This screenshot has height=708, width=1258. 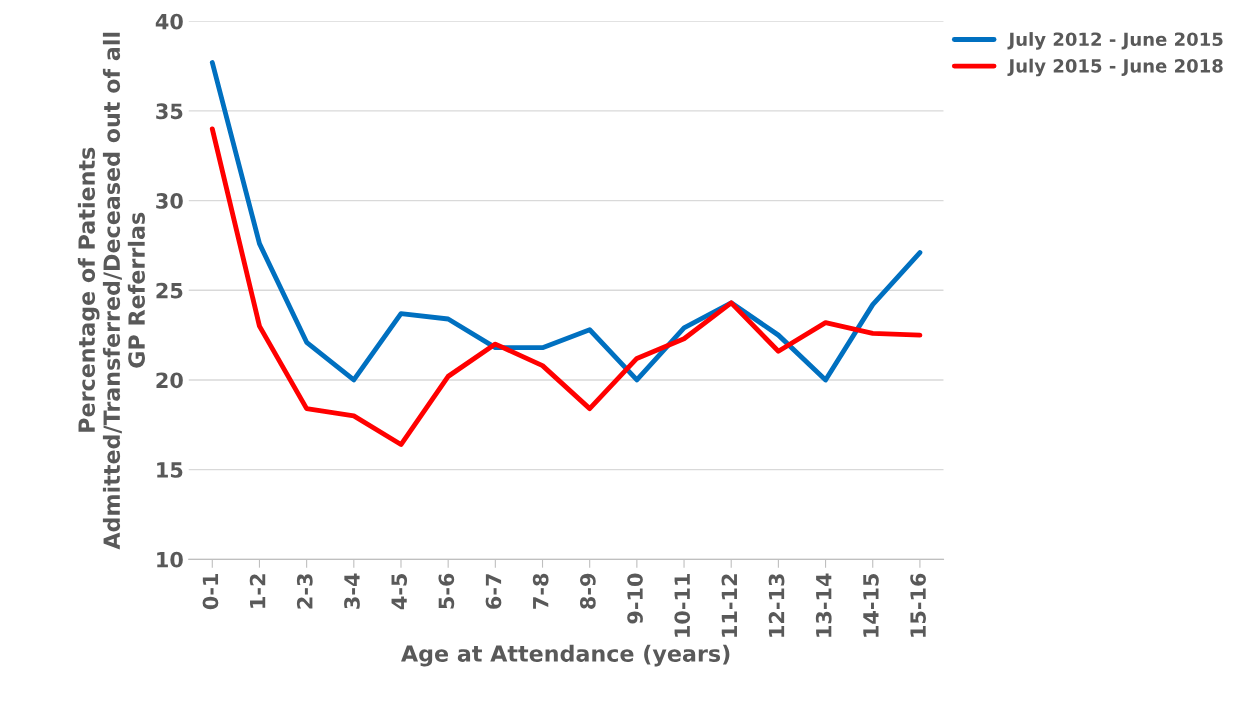 I want to click on x-tick-label: 15-16, so click(x=918, y=605).